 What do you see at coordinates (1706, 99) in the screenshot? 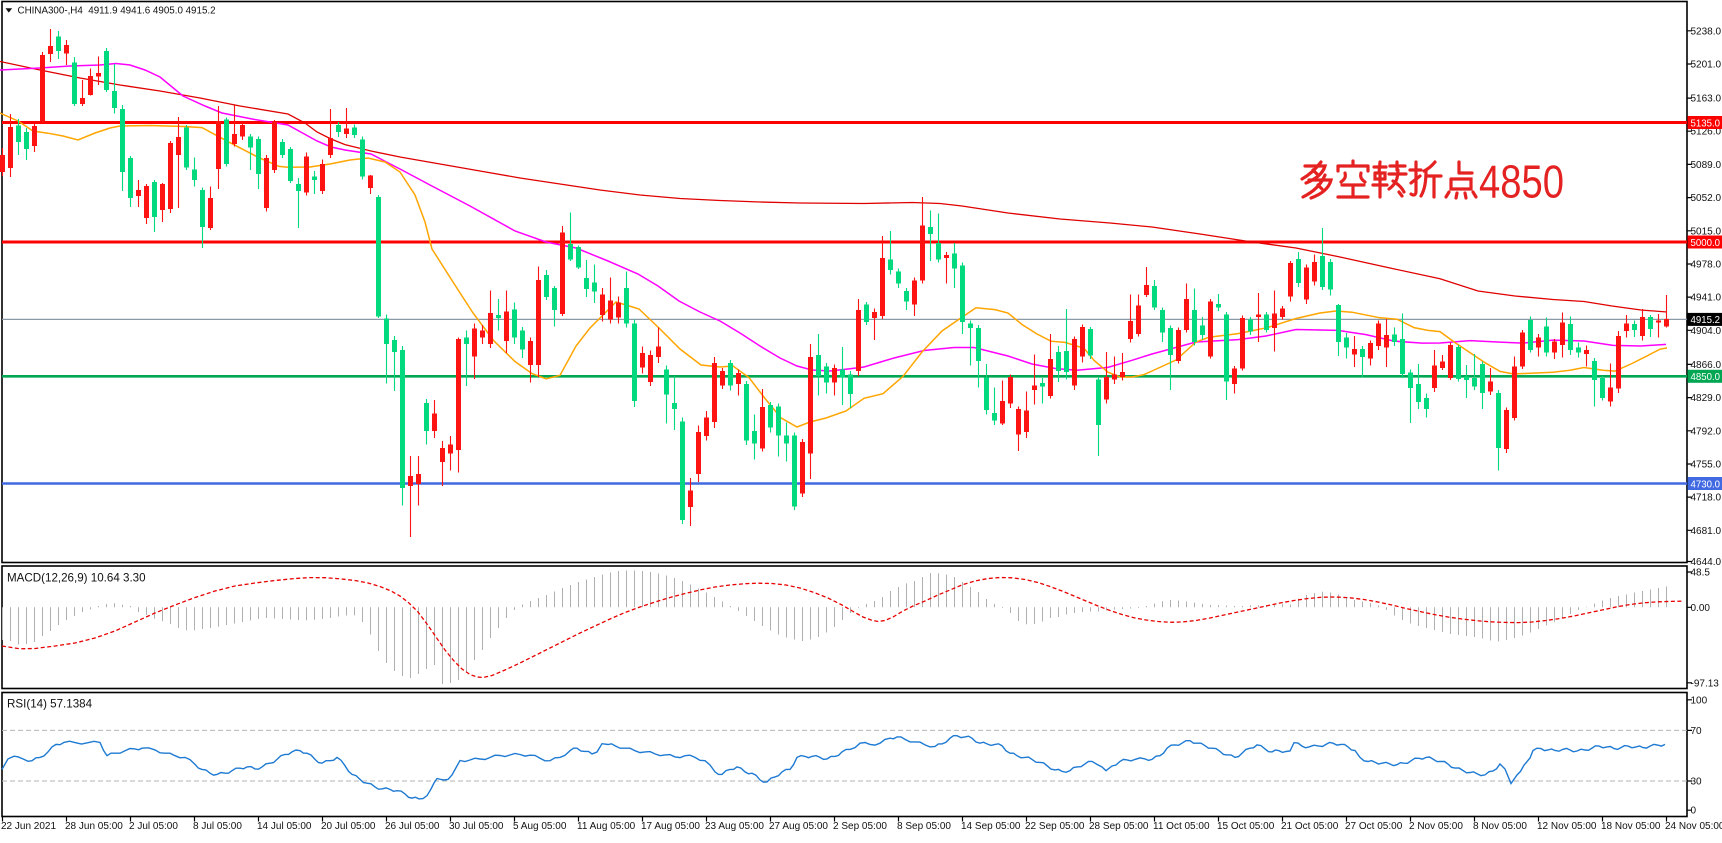
I see `svg-text: 5163.0` at bounding box center [1706, 99].